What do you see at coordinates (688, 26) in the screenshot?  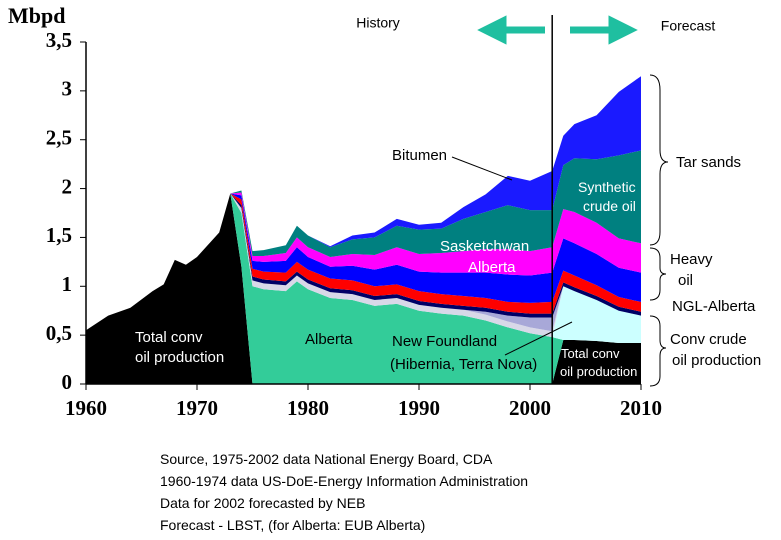 I see `period-label: Forecast` at bounding box center [688, 26].